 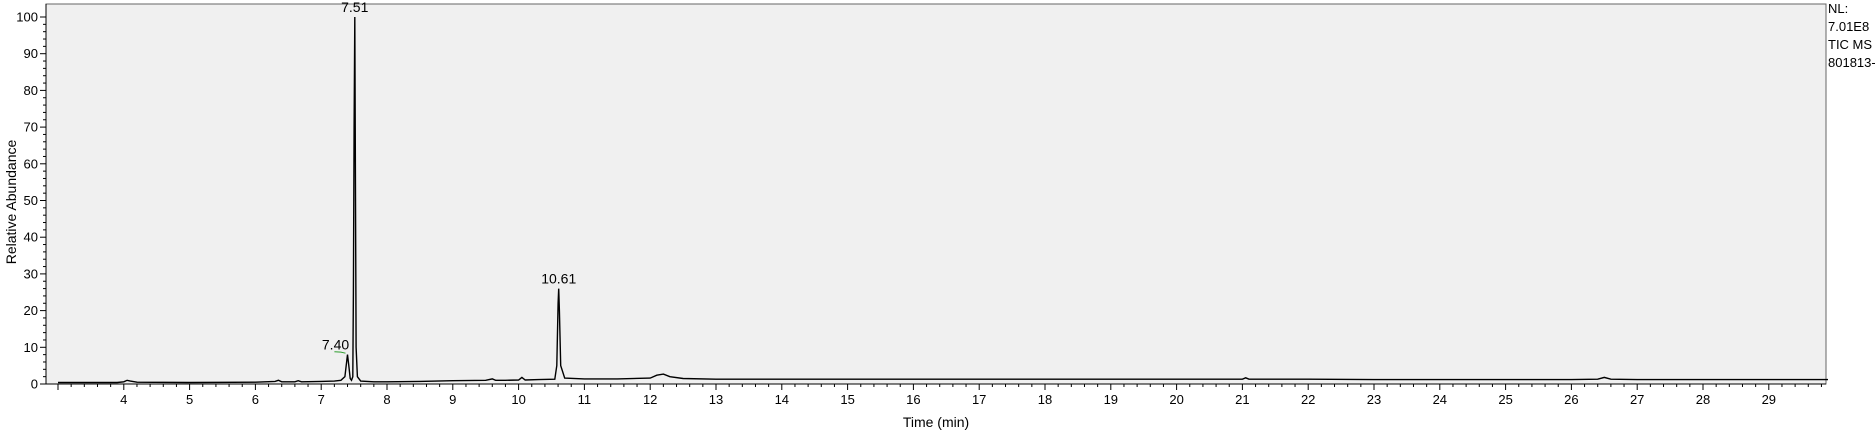 I want to click on x-tick-label: 16, so click(x=913, y=399).